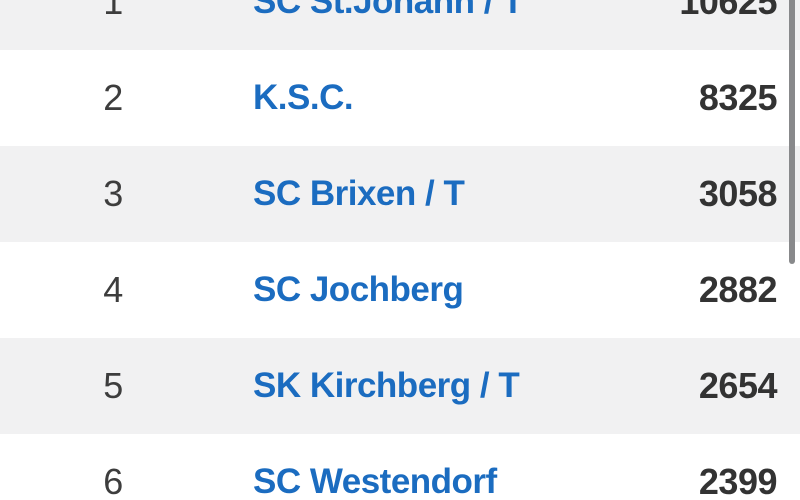 This screenshot has height=500, width=800. I want to click on points-cell: 10625, so click(728, 11).